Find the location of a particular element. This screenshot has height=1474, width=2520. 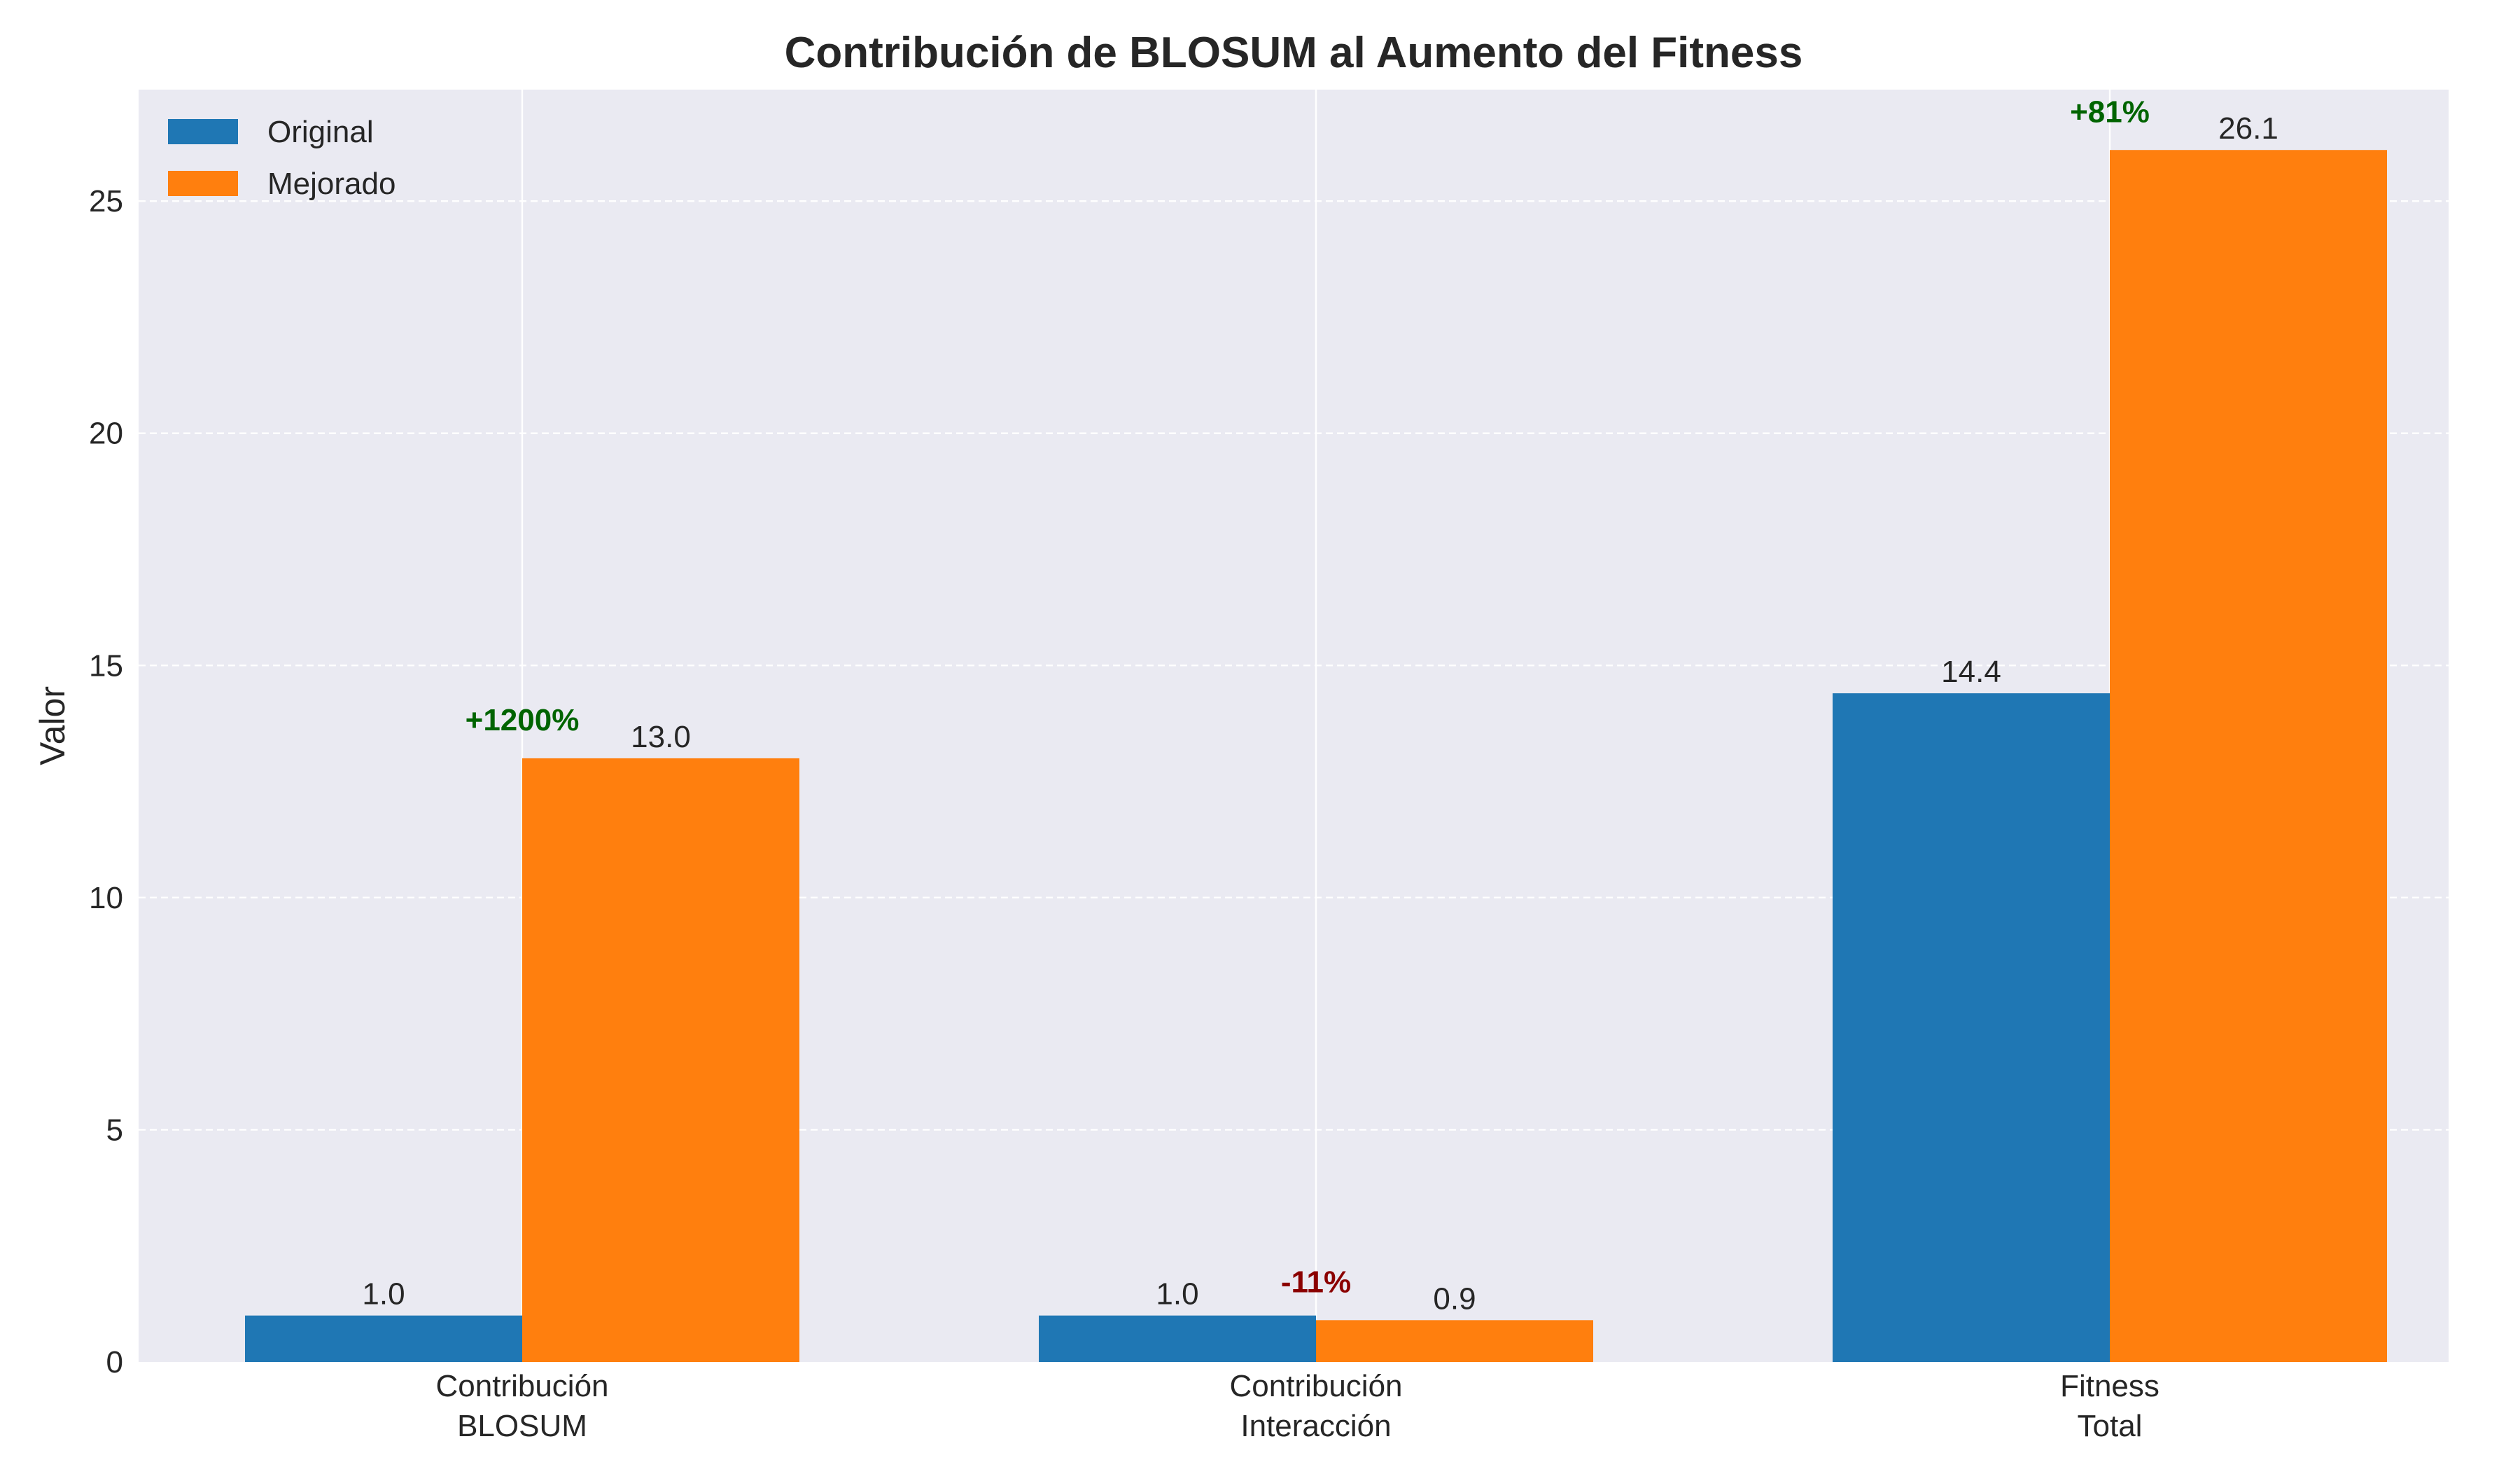

legend: Original Mejorado is located at coordinates (282, 158).